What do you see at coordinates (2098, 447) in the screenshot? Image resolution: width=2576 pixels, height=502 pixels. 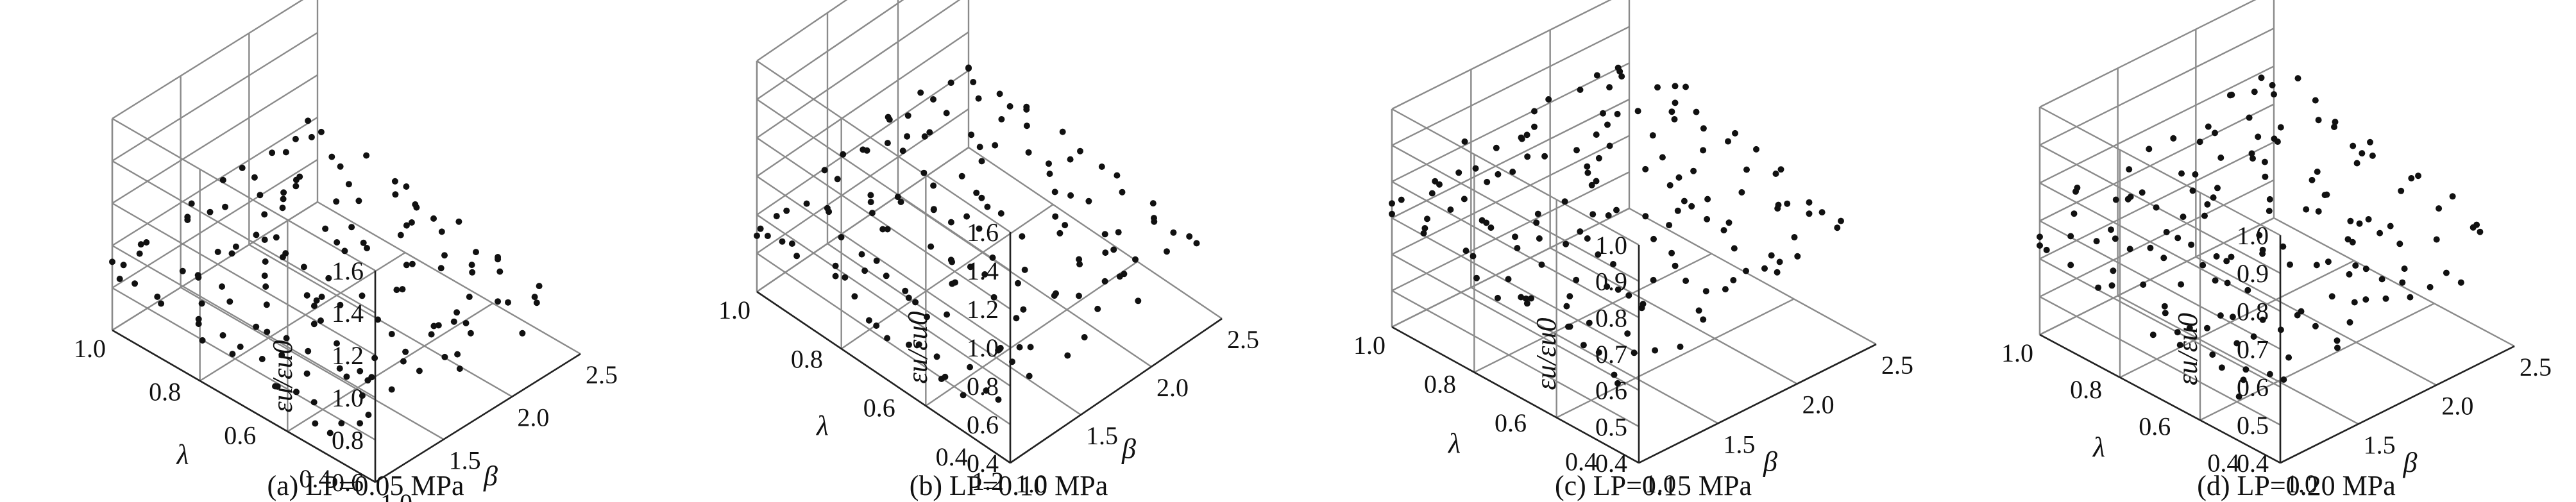 I see `lambda-axis-label: λ` at bounding box center [2098, 447].